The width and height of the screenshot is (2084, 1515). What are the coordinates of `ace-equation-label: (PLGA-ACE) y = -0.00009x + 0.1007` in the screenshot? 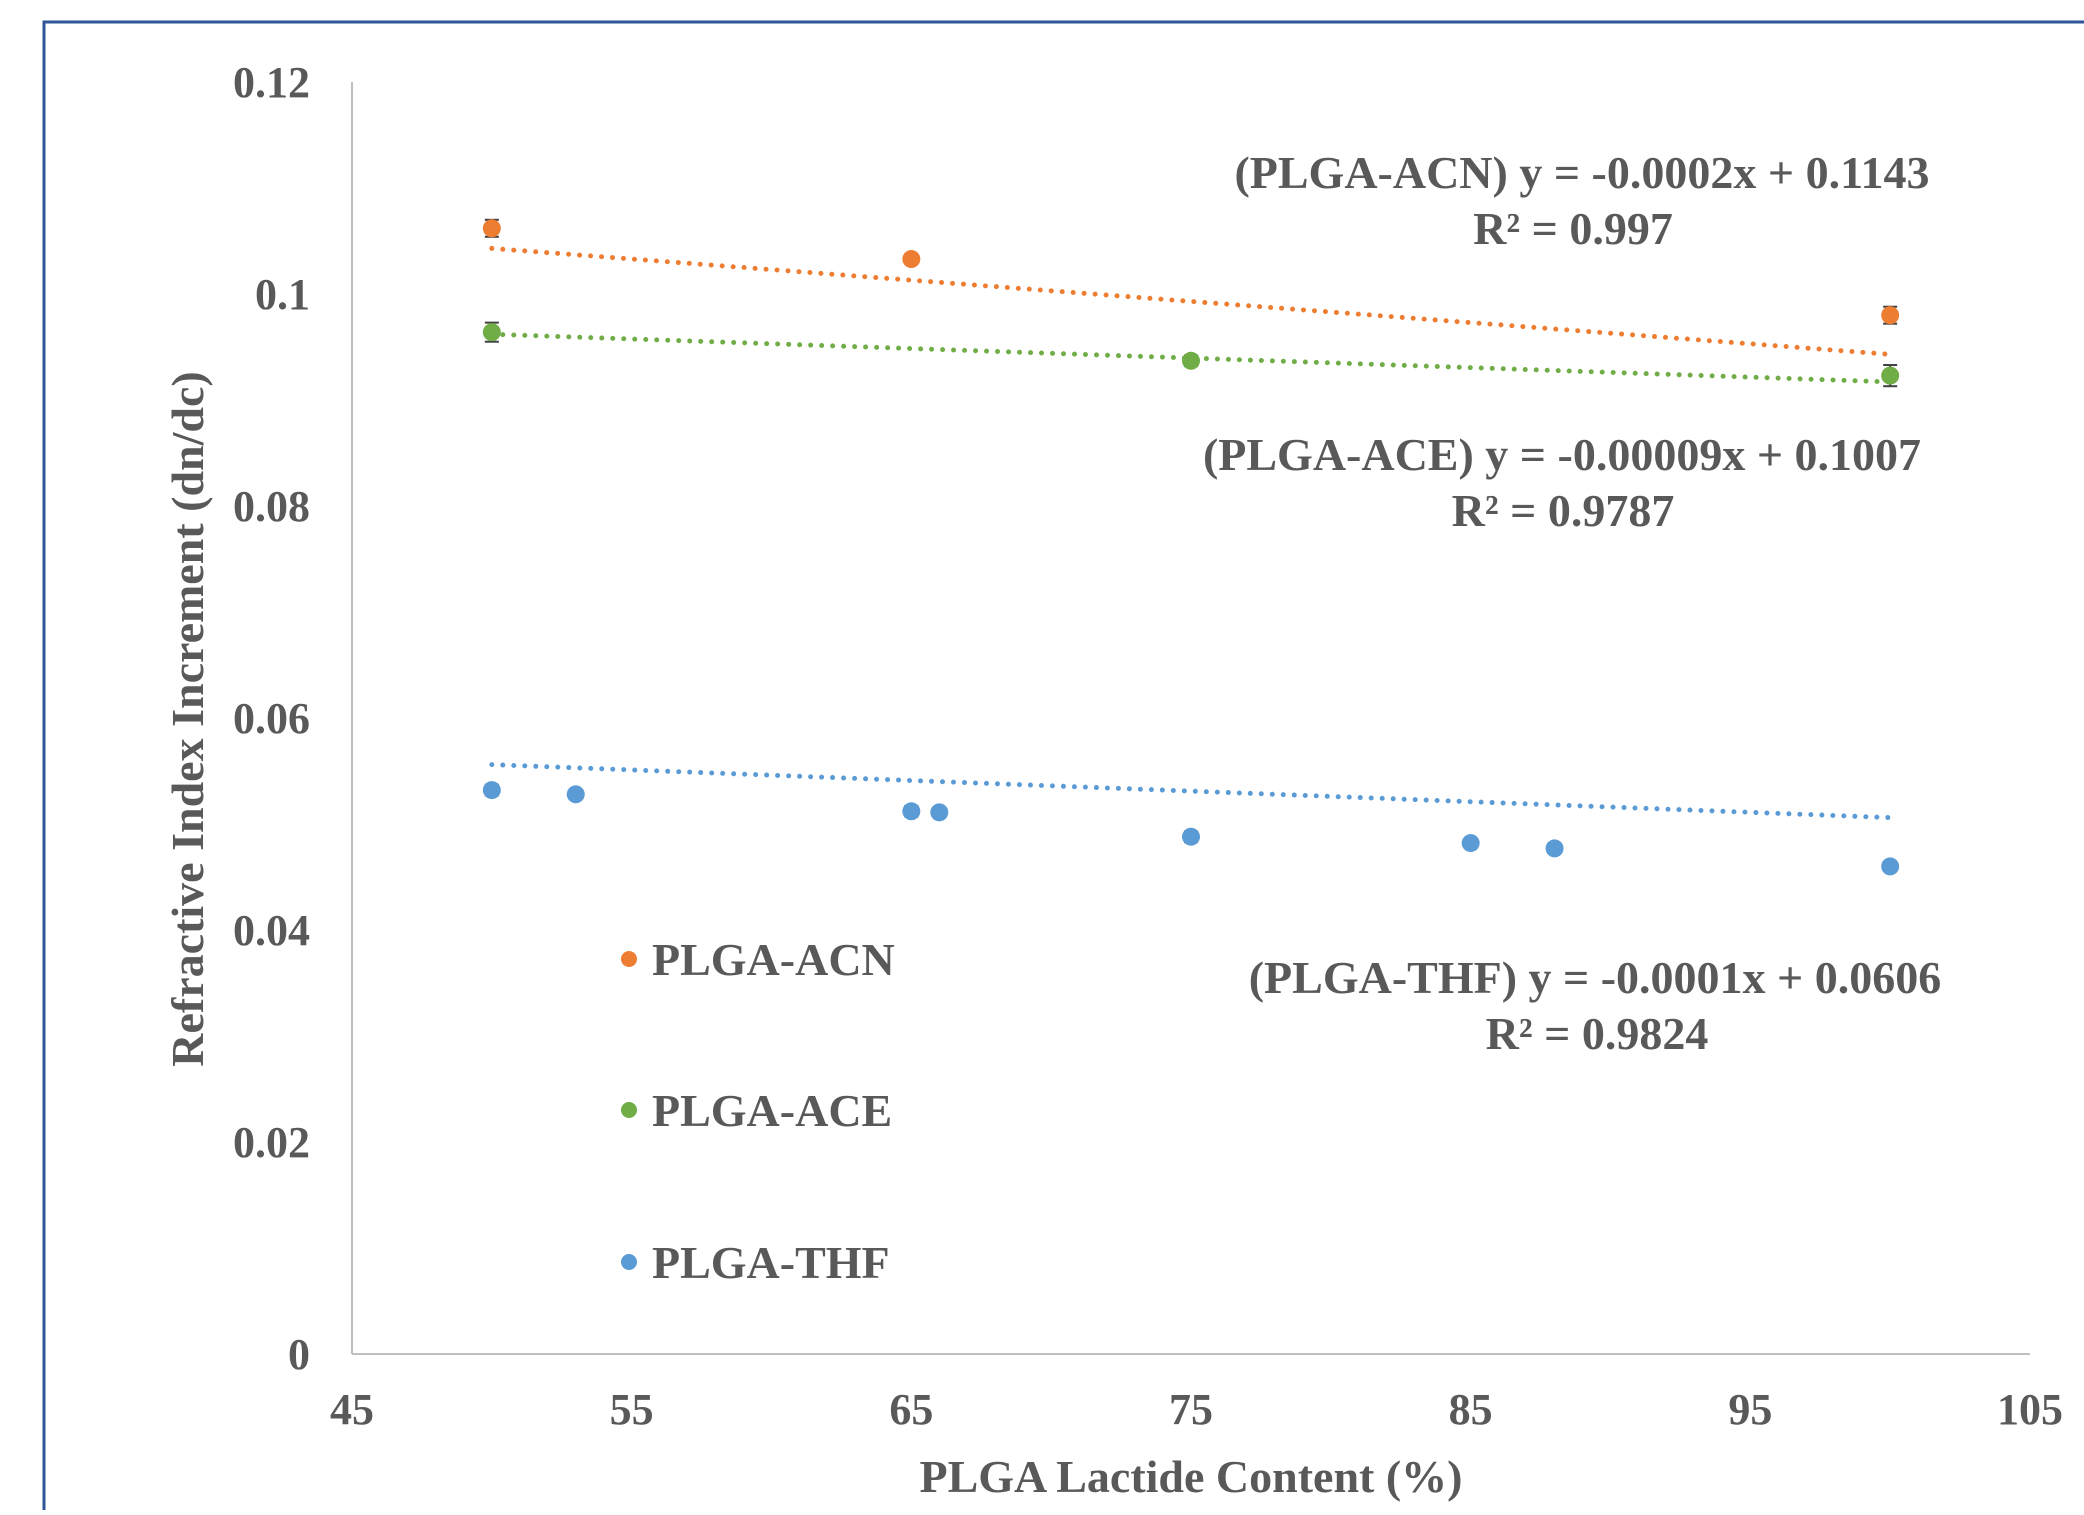 It's located at (1562, 454).